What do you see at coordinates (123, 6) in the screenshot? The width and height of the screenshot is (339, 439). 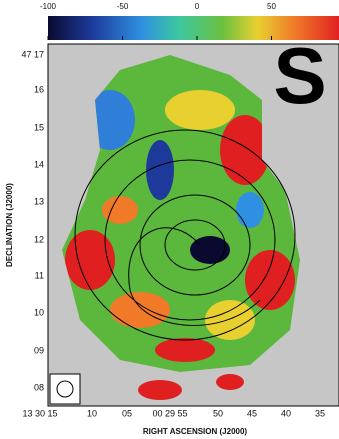 I see `colorbar-tick-label: -50` at bounding box center [123, 6].